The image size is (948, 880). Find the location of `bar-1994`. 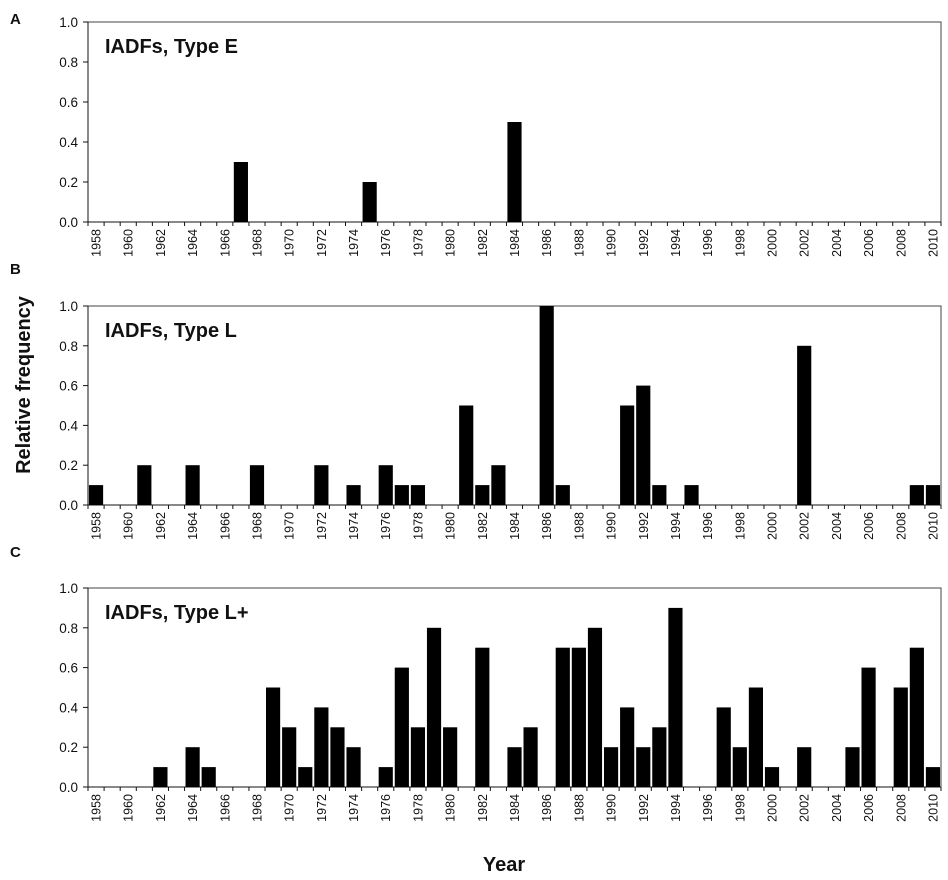

bar-1994 is located at coordinates (675, 697).